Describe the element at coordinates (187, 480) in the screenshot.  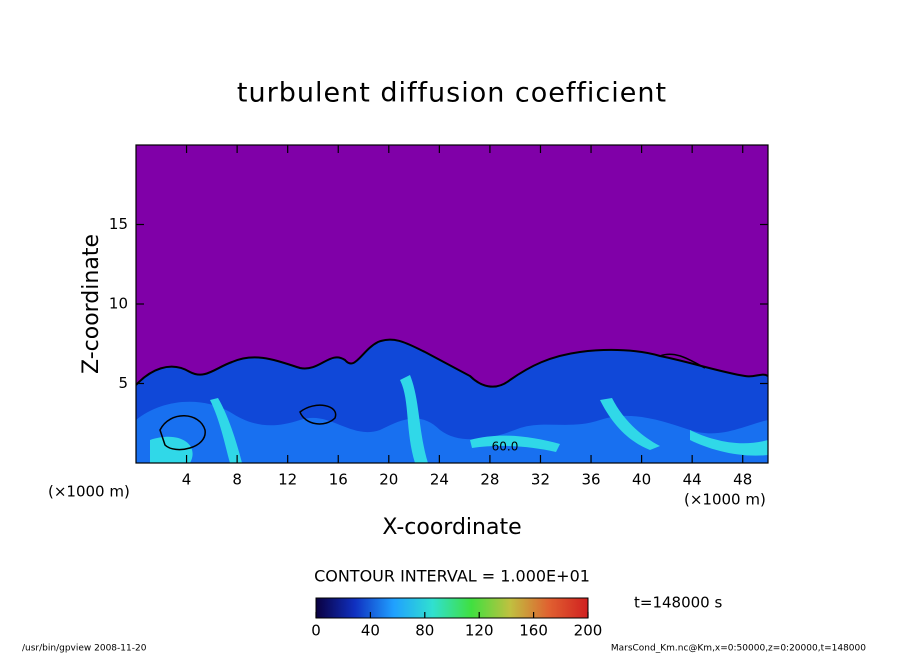
I see `x-tick-label: 4` at that location.